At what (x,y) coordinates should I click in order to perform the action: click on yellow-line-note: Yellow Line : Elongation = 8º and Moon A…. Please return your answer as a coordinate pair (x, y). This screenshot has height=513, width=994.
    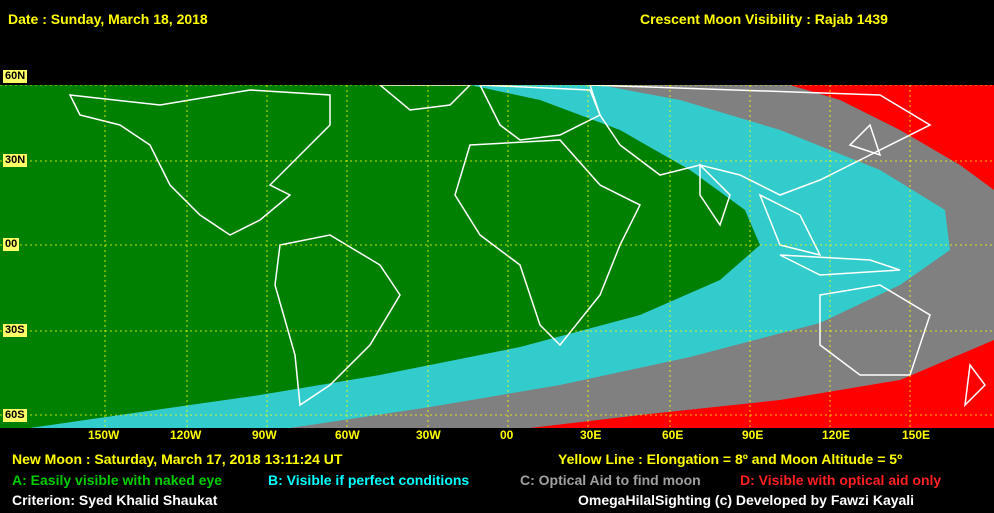
    Looking at the image, I should click on (730, 459).